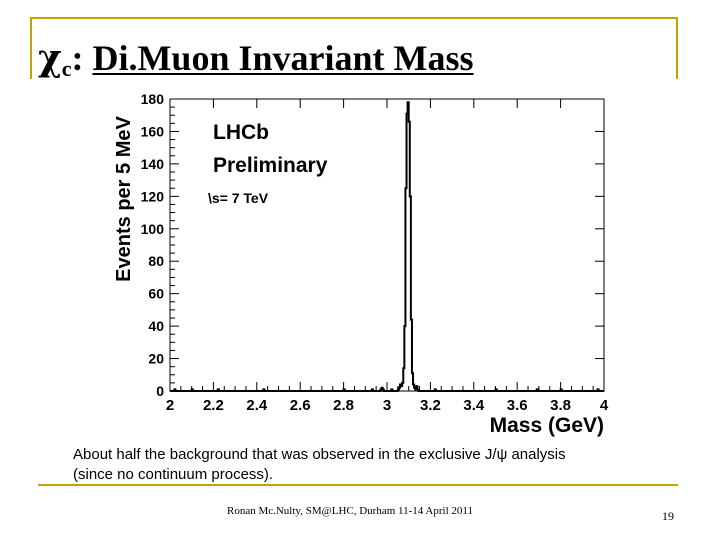 The image size is (720, 540). Describe the element at coordinates (430, 405) in the screenshot. I see `x-tick-label: 3.2` at that location.